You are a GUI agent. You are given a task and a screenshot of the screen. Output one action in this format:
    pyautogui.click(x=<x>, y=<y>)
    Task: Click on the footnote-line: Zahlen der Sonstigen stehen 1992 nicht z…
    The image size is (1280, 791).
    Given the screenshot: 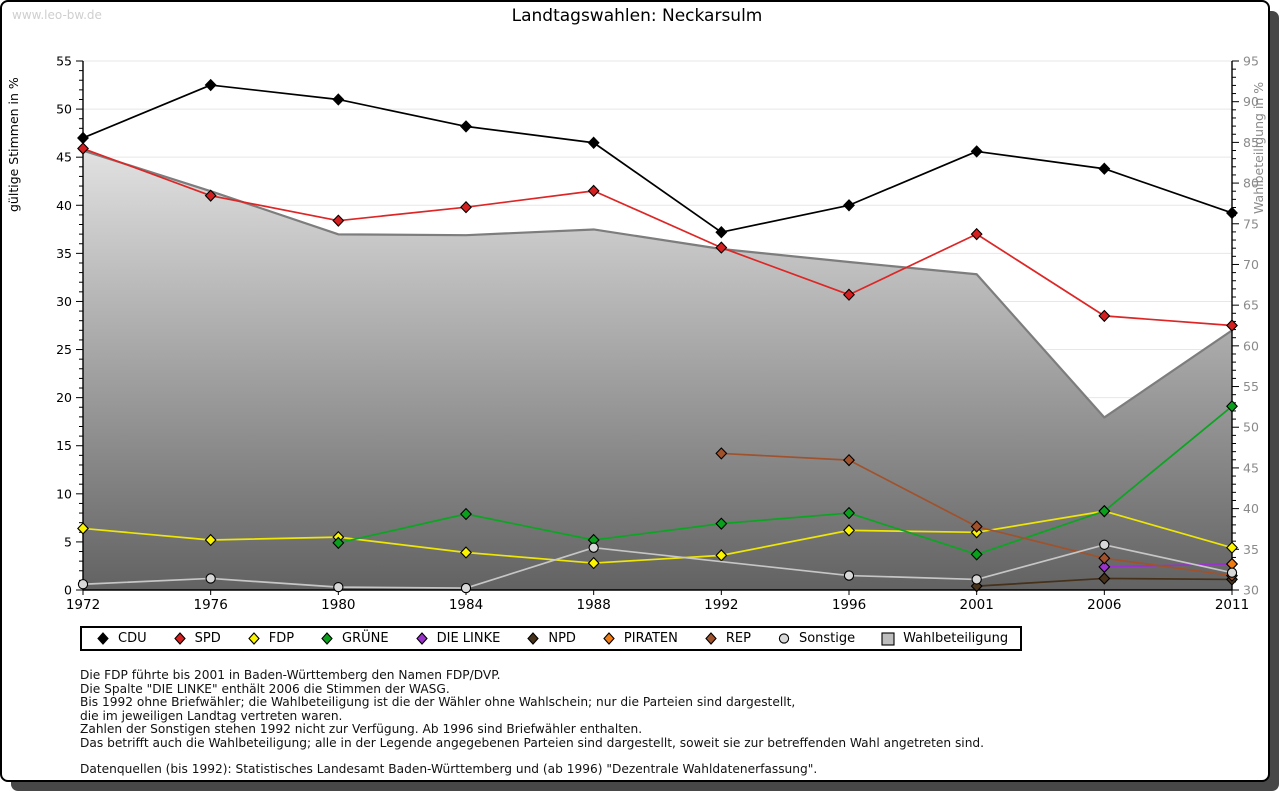 What is the action you would take?
    pyautogui.click(x=361, y=729)
    